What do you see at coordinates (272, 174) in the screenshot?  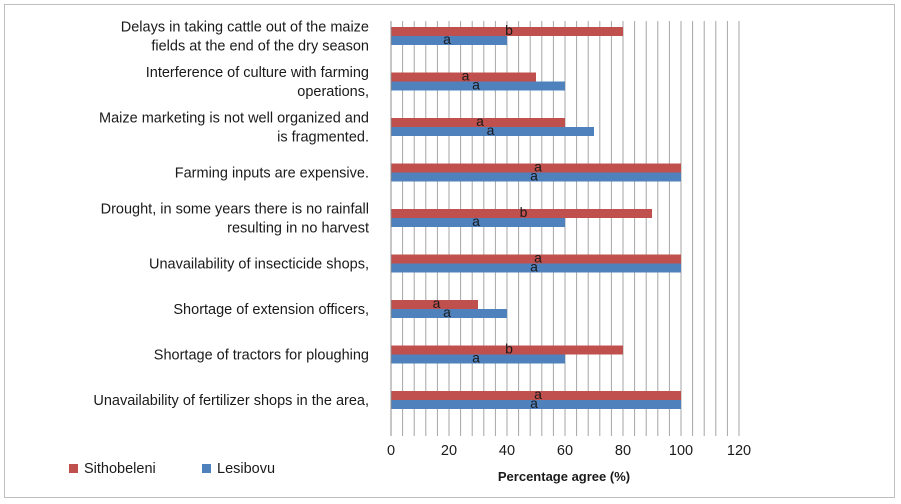 I see `category-label: Farming inputs are expensive.` at bounding box center [272, 174].